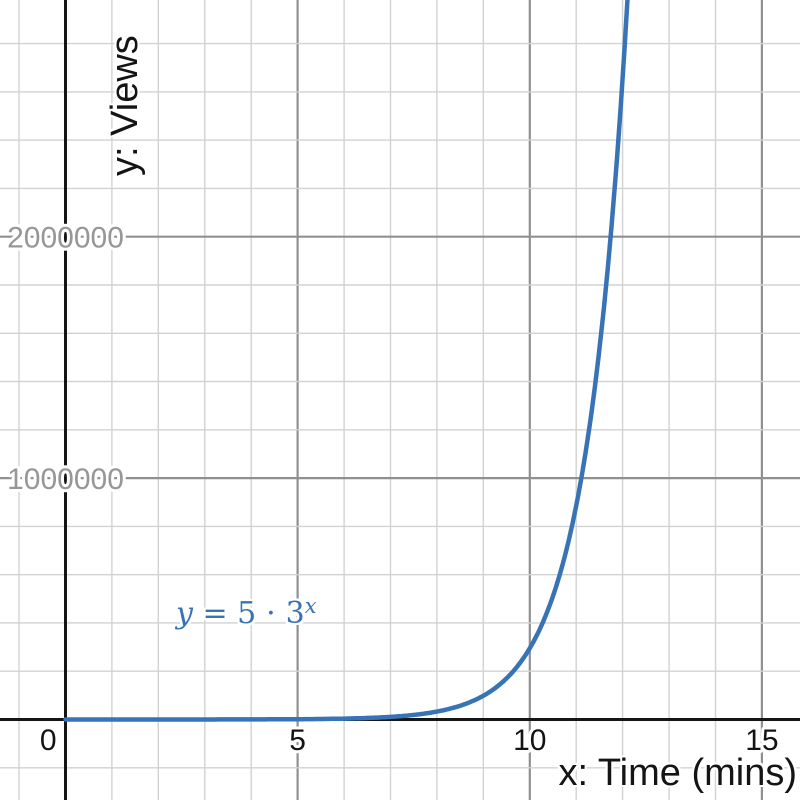  I want to click on y-tick-label: 2000000, so click(65, 238).